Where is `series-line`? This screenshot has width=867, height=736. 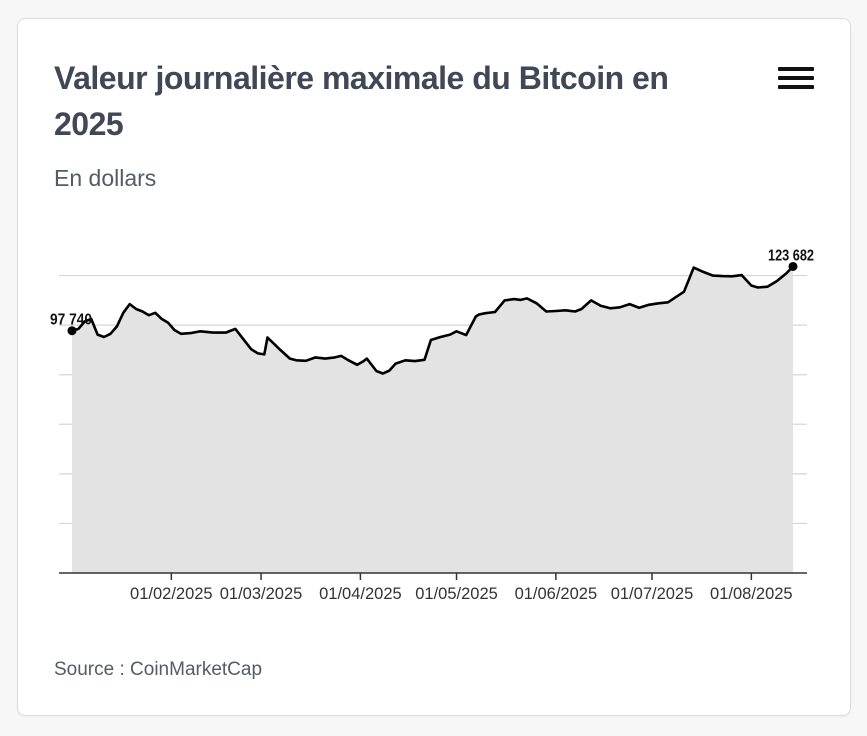 series-line is located at coordinates (432, 320).